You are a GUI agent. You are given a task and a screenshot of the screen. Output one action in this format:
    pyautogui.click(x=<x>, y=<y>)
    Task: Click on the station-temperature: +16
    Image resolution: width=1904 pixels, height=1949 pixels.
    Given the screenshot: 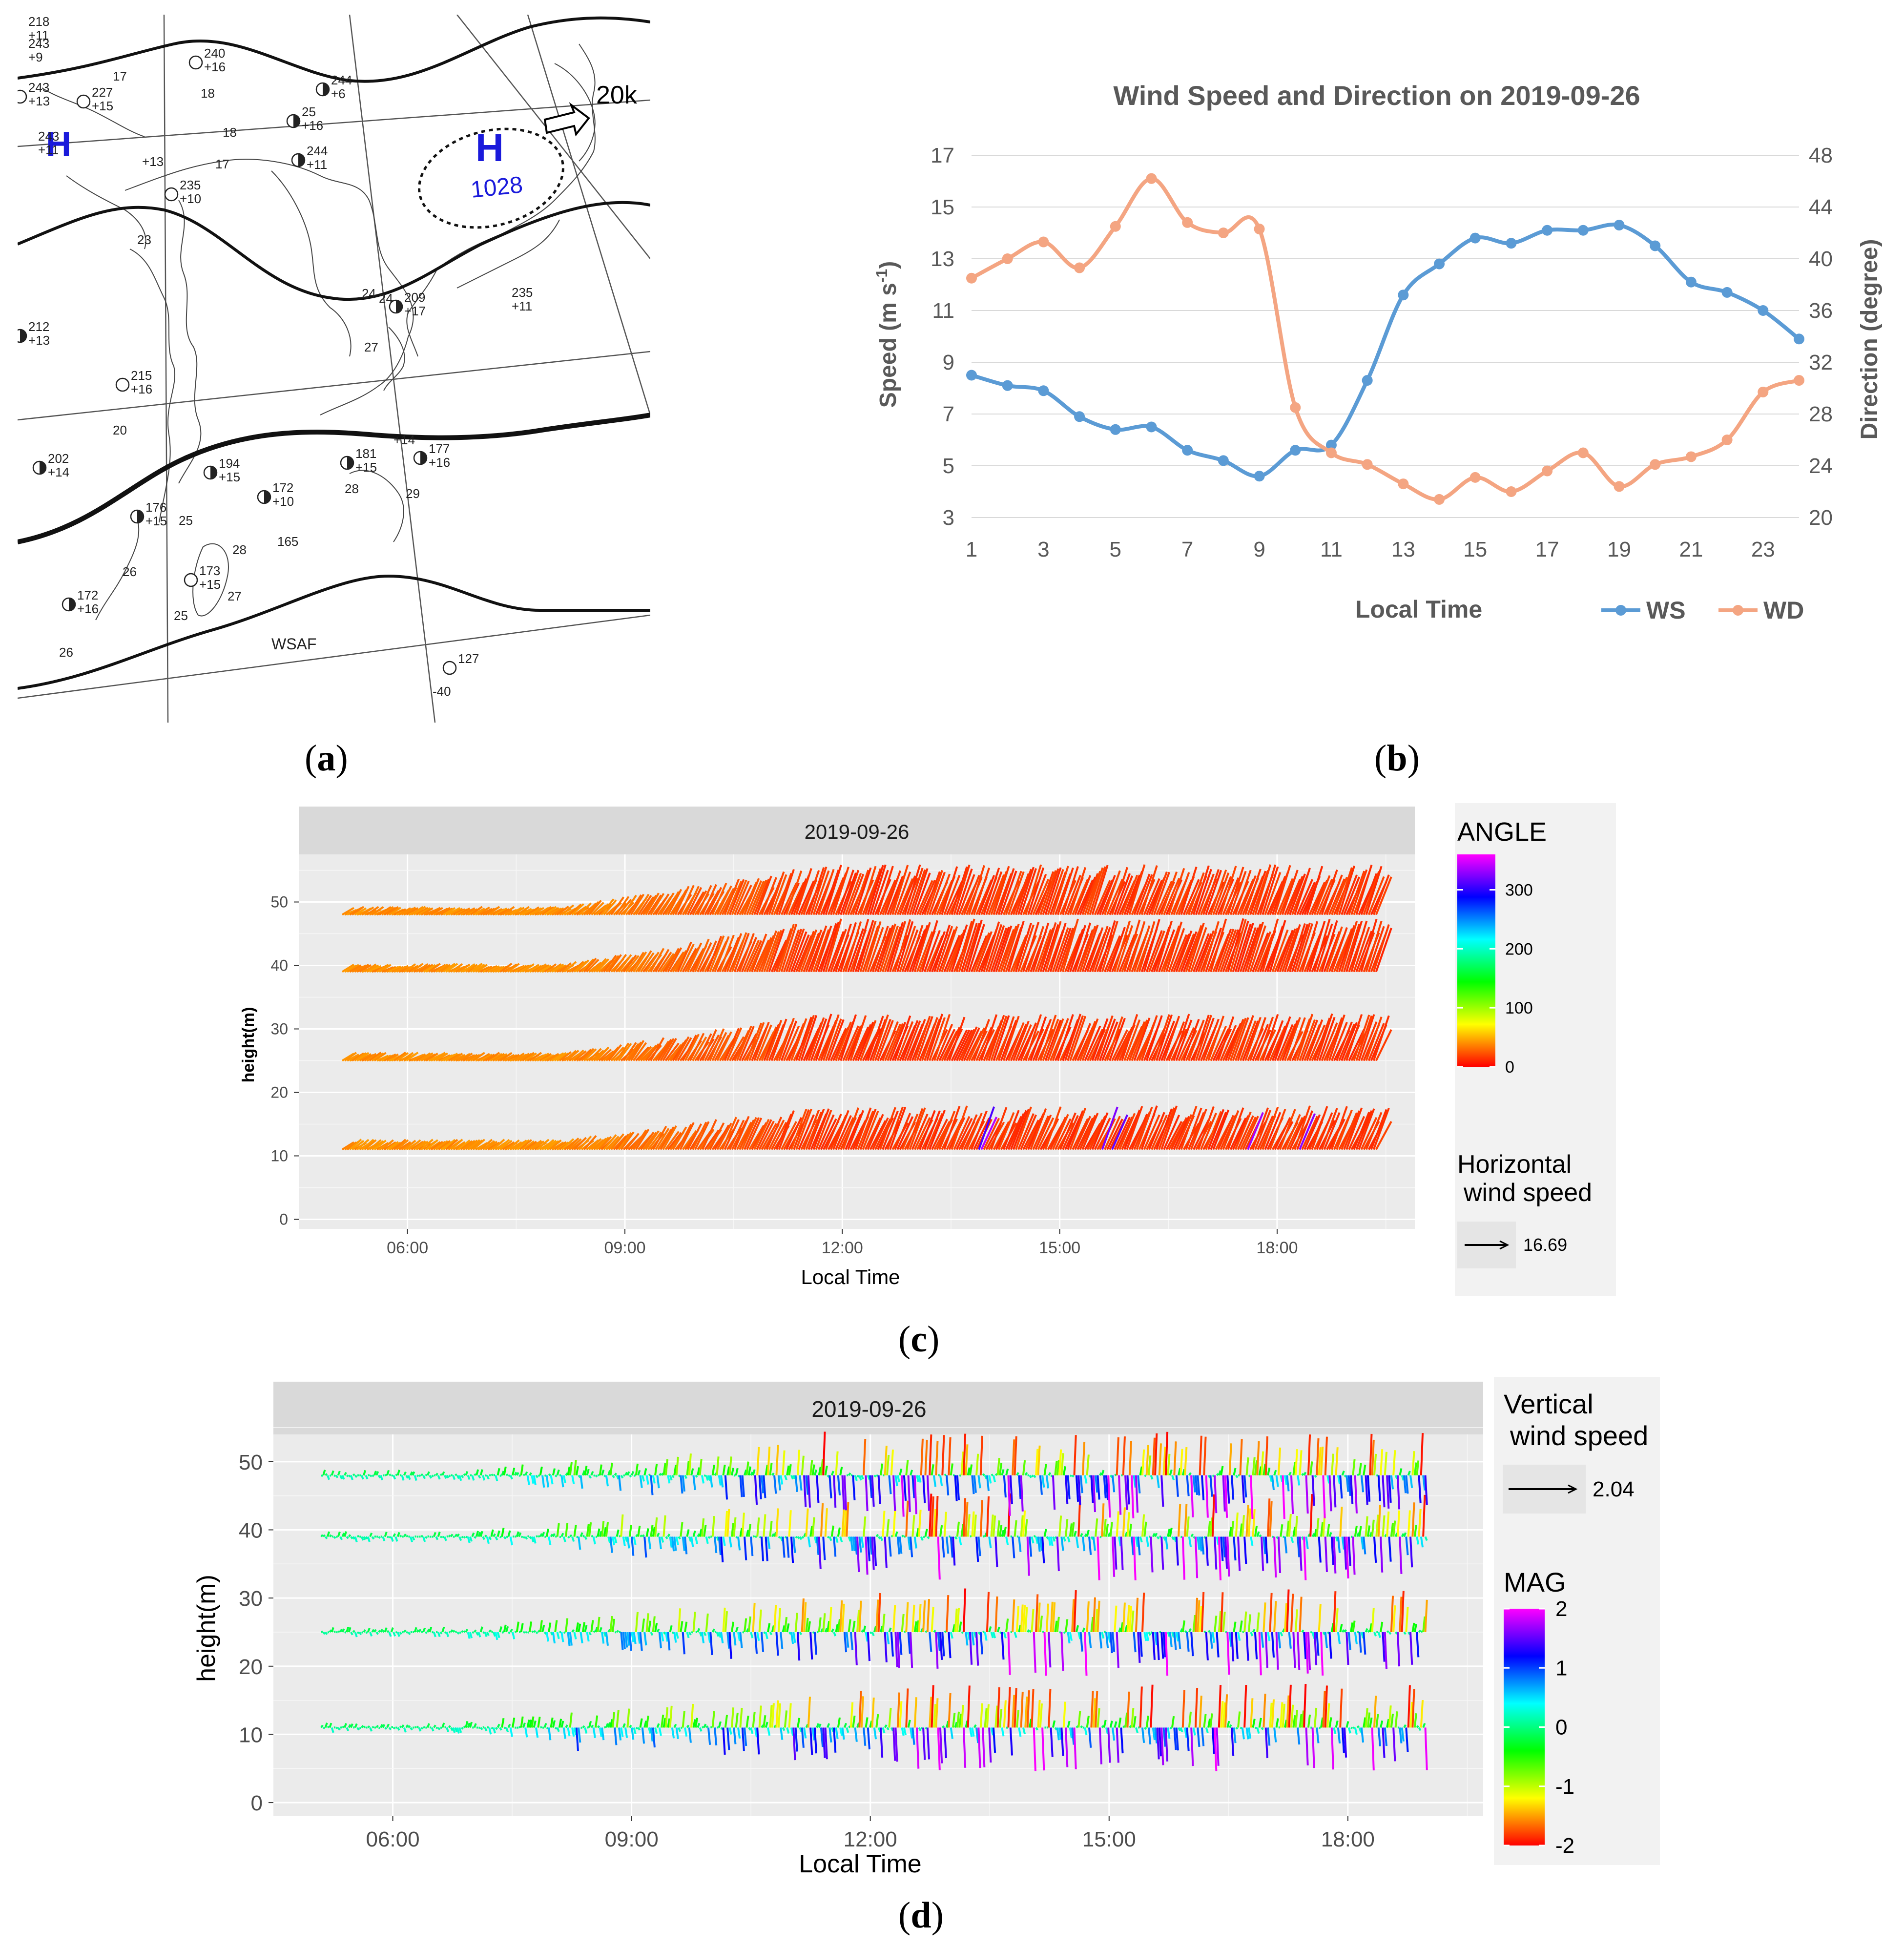 What is the action you would take?
    pyautogui.click(x=141, y=389)
    